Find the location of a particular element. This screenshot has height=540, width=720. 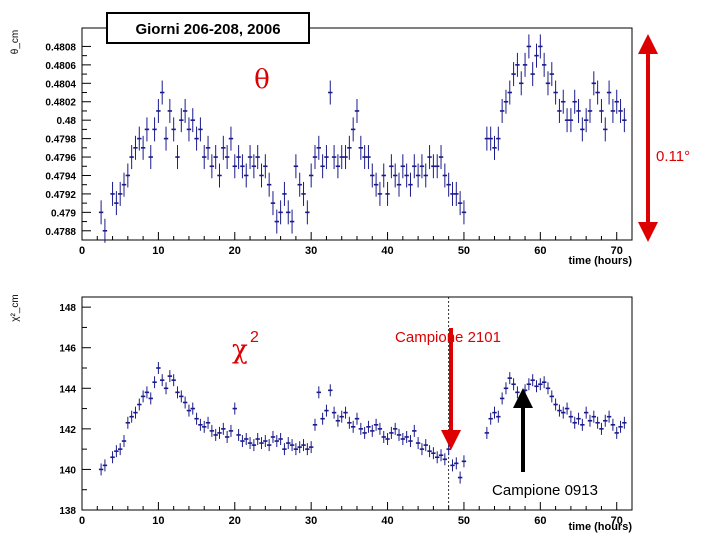

theta-x-tick-label: 30 is located at coordinates (311, 251).